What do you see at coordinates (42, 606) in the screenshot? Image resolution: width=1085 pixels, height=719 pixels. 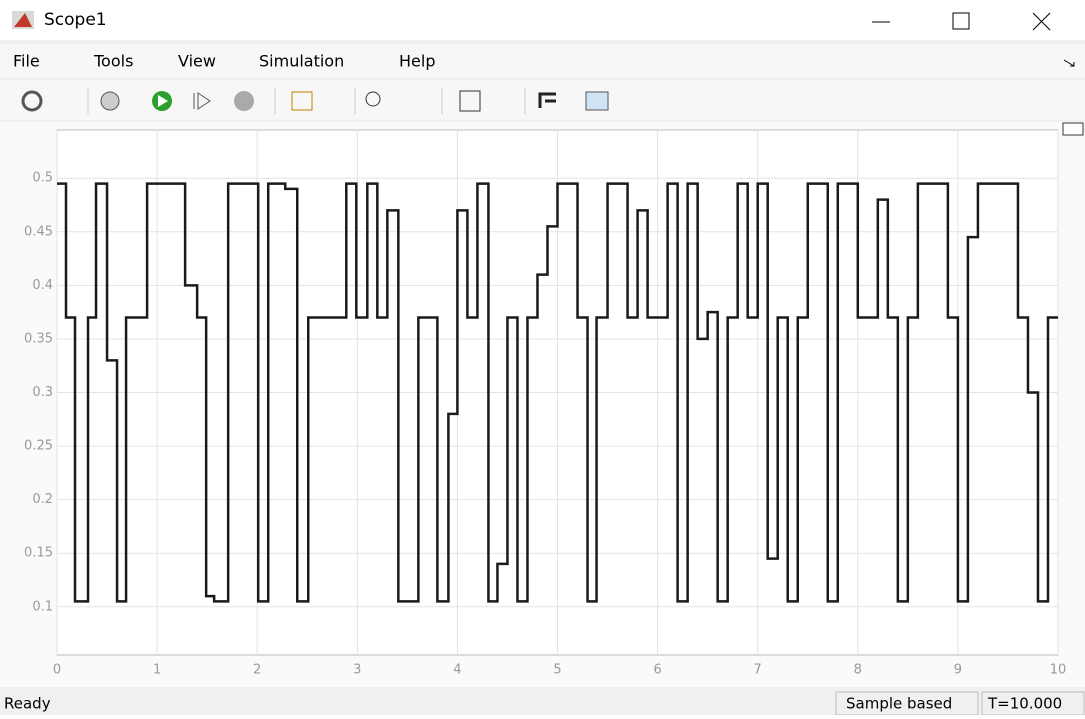 I see `y-tick-label: 0.1` at bounding box center [42, 606].